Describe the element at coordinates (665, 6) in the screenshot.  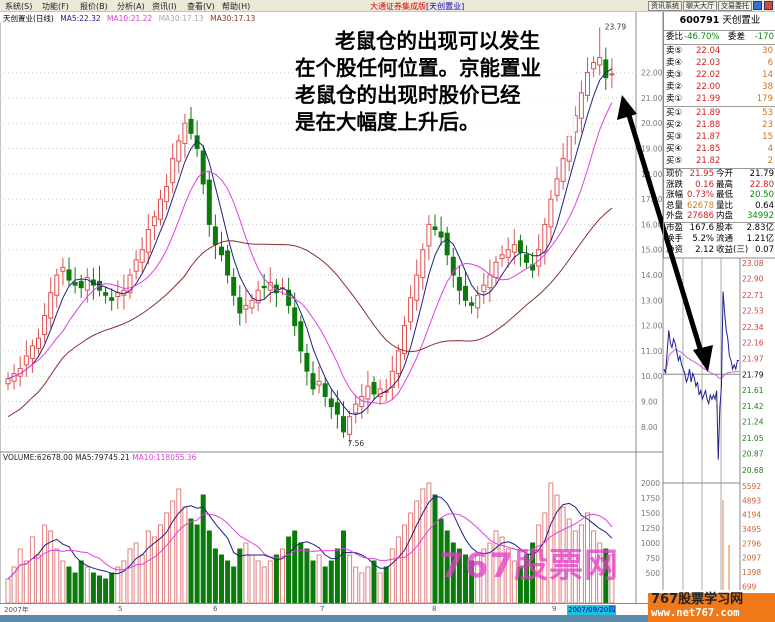
I see `info-system-button: 资讯系统` at that location.